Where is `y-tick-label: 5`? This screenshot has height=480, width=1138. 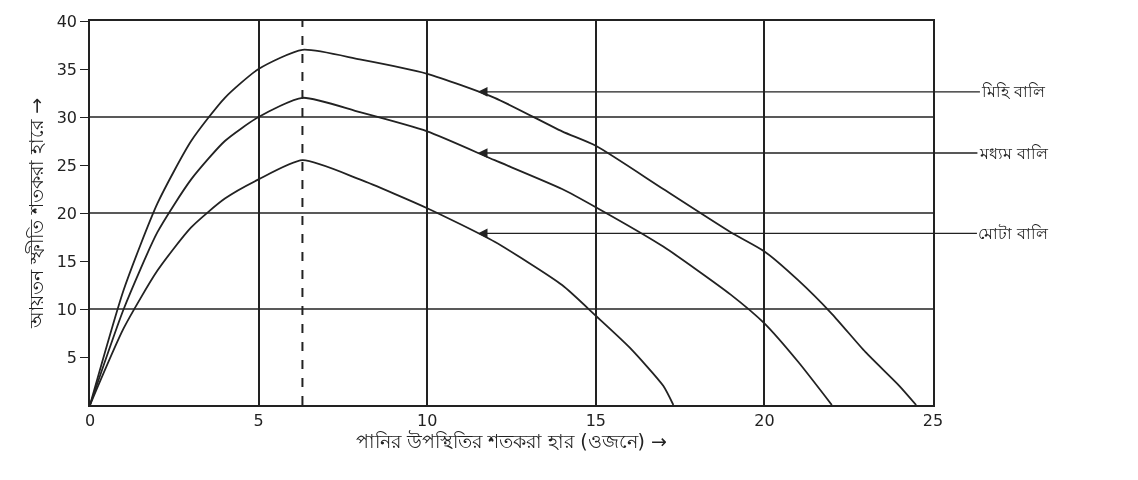 y-tick-label: 5 is located at coordinates (72, 357).